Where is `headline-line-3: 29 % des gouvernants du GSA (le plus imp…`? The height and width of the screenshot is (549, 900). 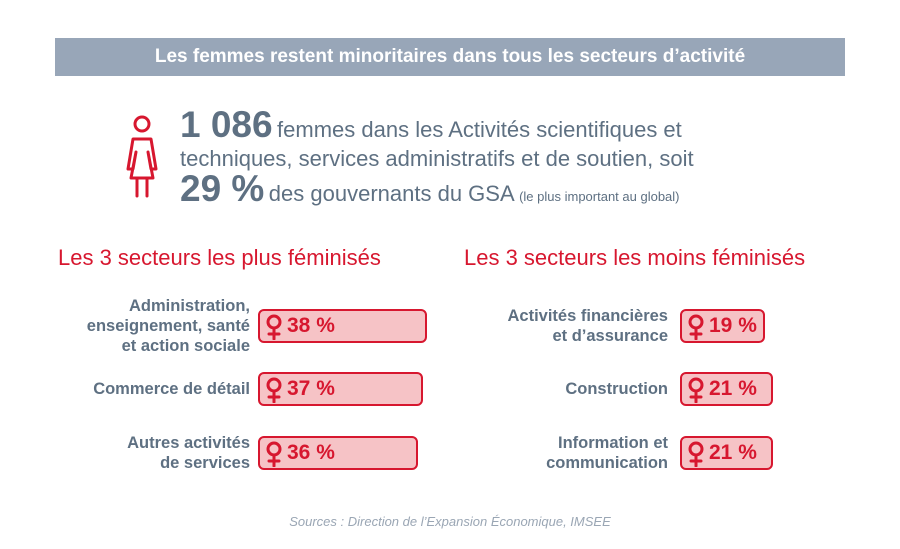
headline-line-3: 29 % des gouvernants du GSA (le plus imp… is located at coordinates (430, 189).